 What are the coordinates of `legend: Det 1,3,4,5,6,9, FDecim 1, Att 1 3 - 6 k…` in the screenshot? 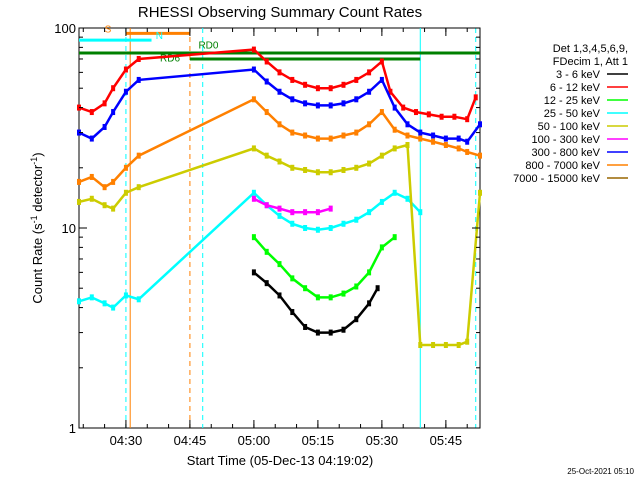 It's located at (570, 114).